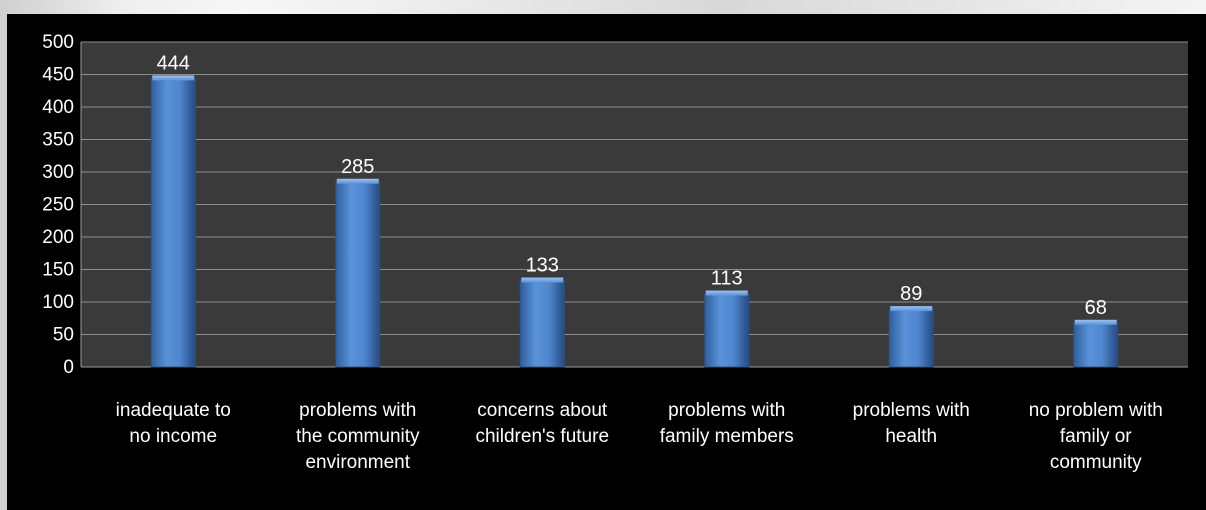 This screenshot has height=510, width=1206. What do you see at coordinates (58, 270) in the screenshot?
I see `y-tick-label: 150` at bounding box center [58, 270].